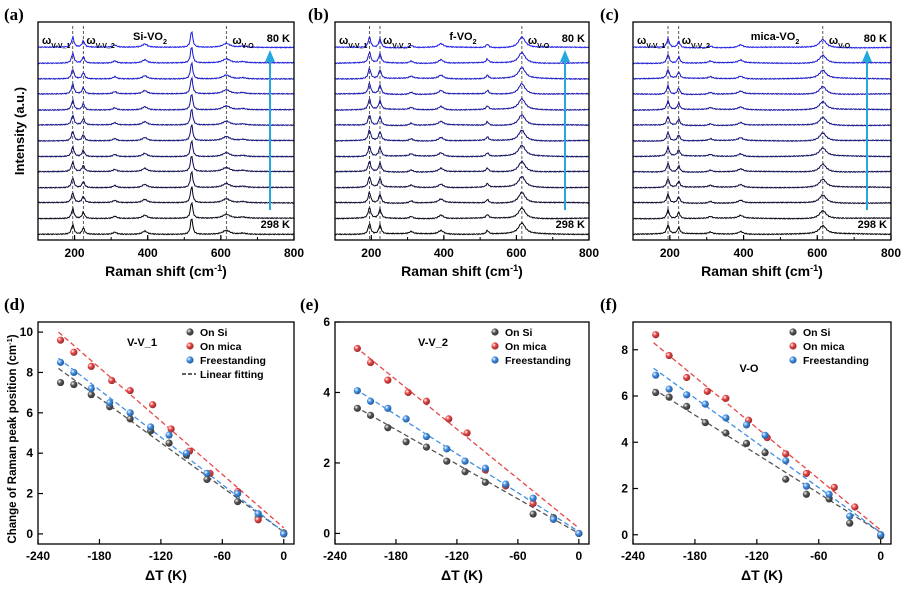 The image size is (911, 593). What do you see at coordinates (166, 575) in the screenshot?
I see `x-axis-label: ΔT (K)` at bounding box center [166, 575].